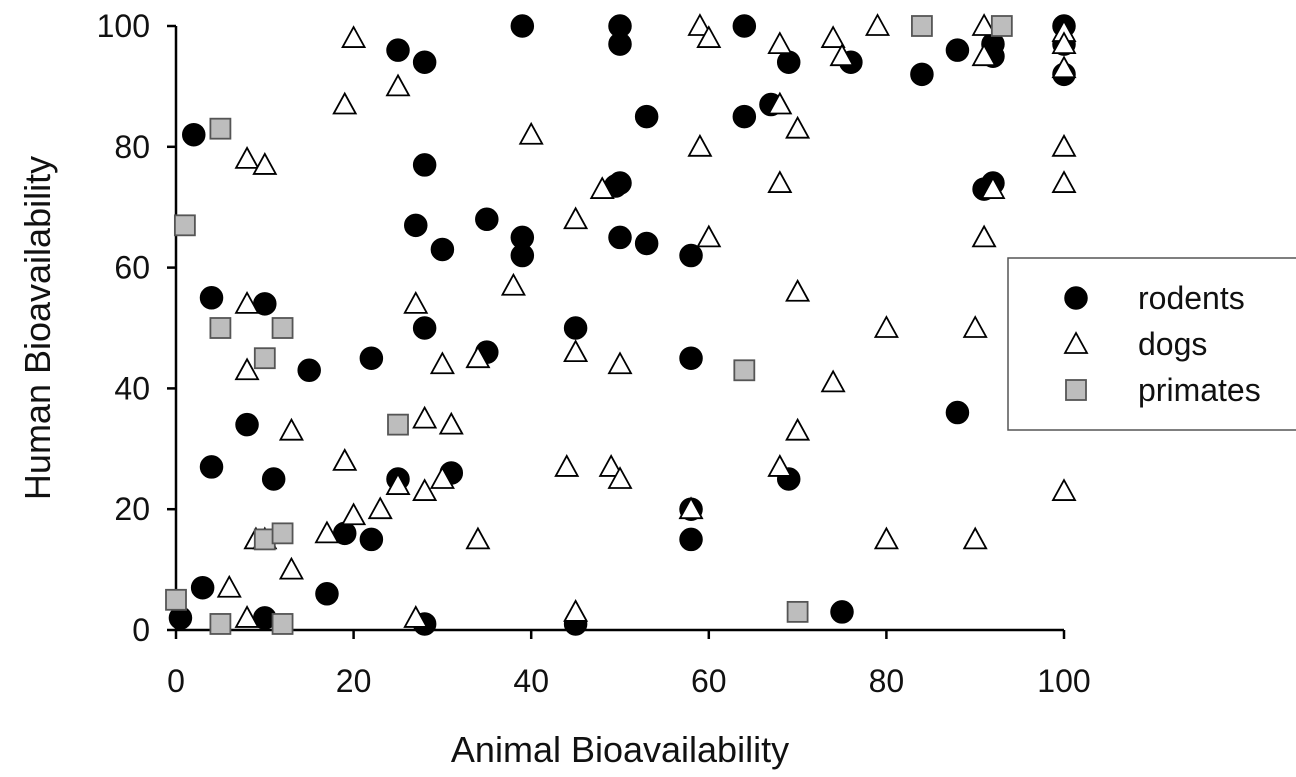  What do you see at coordinates (620, 749) in the screenshot?
I see `x-axis-title: Animal Bioavailability` at bounding box center [620, 749].